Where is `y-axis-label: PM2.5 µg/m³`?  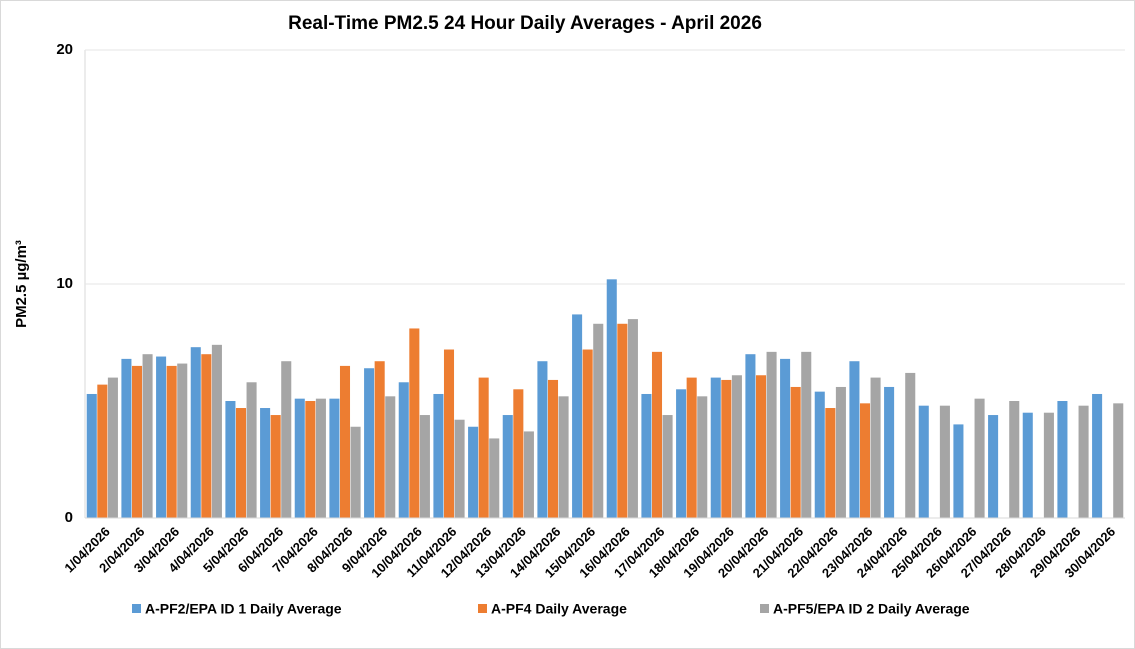
y-axis-label: PM2.5 µg/m³ is located at coordinates (21, 284).